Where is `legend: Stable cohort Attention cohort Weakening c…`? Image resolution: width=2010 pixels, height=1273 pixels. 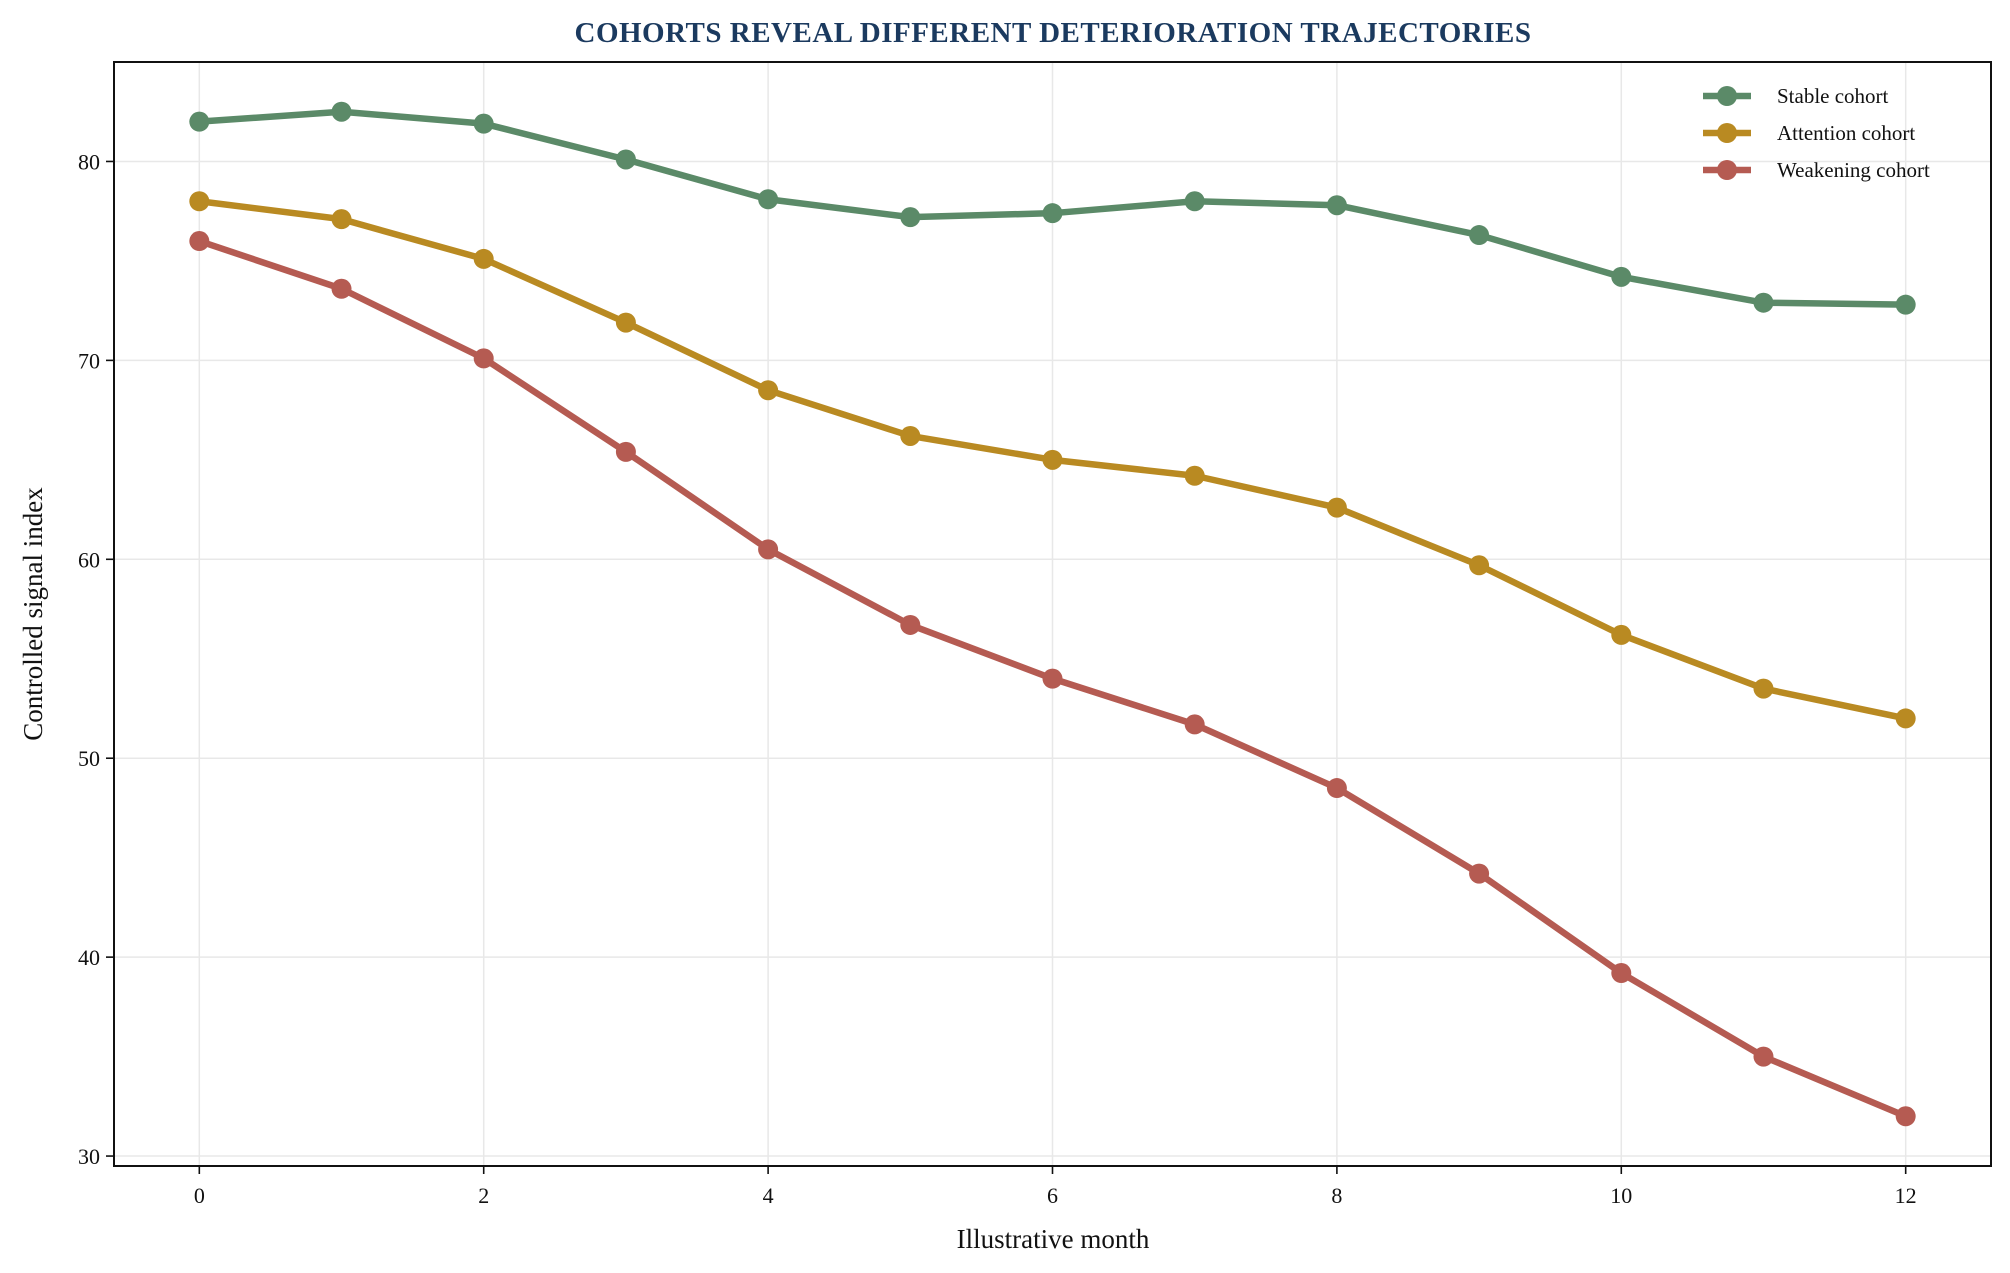 legend: Stable cohort Attention cohort Weakening c… is located at coordinates (1816, 133).